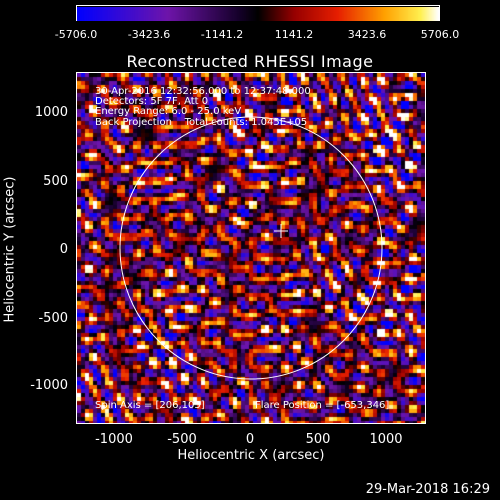 This screenshot has width=500, height=500. I want to click on page-title: Reconstructed RHESSI Image, so click(250, 61).